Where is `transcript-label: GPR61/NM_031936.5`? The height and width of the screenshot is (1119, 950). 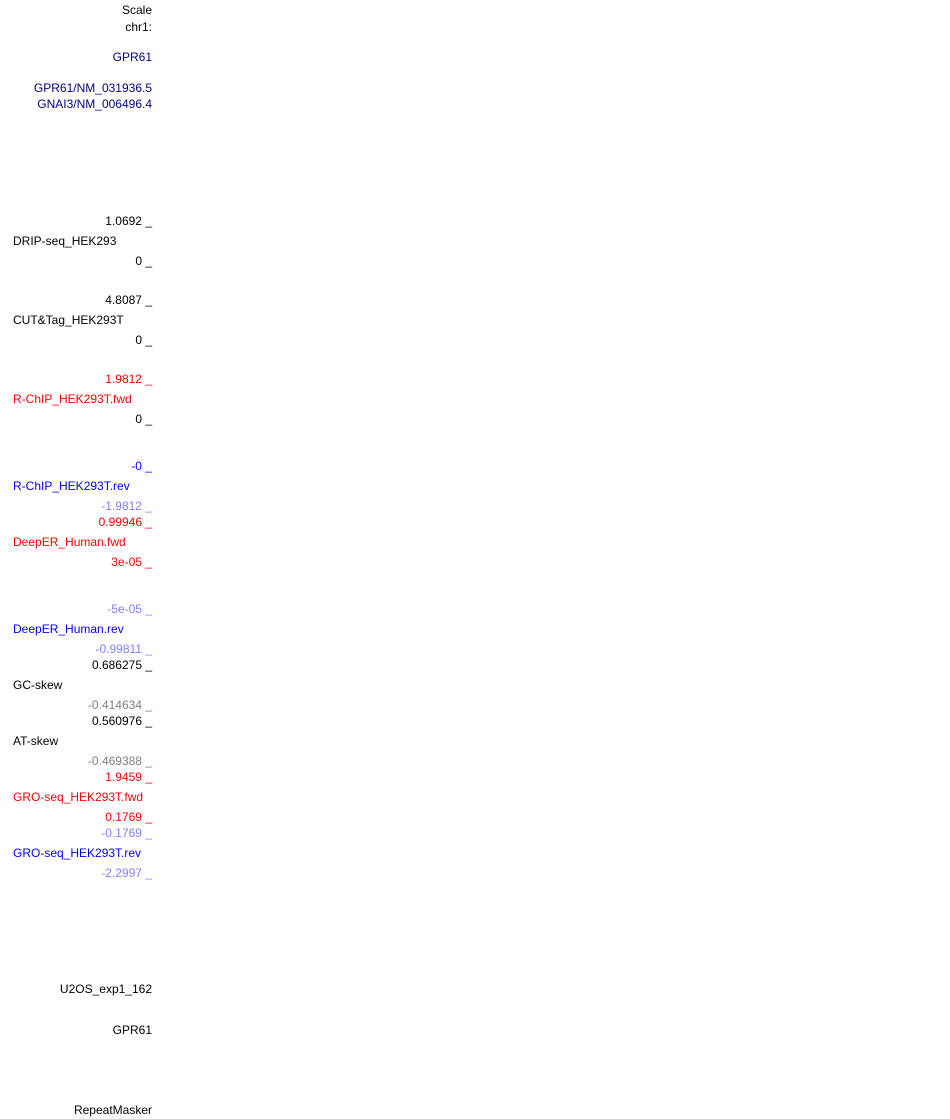
transcript-label: GPR61/NM_031936.5 is located at coordinates (92, 88).